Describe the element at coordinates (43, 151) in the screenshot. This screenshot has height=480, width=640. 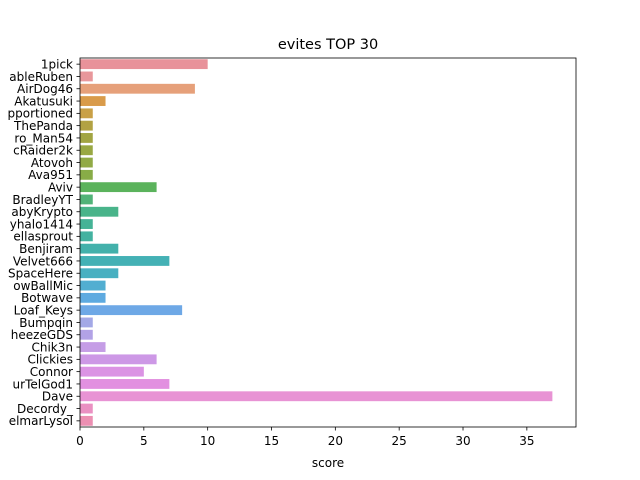
I see `y-tick-label: cRaider2k` at that location.